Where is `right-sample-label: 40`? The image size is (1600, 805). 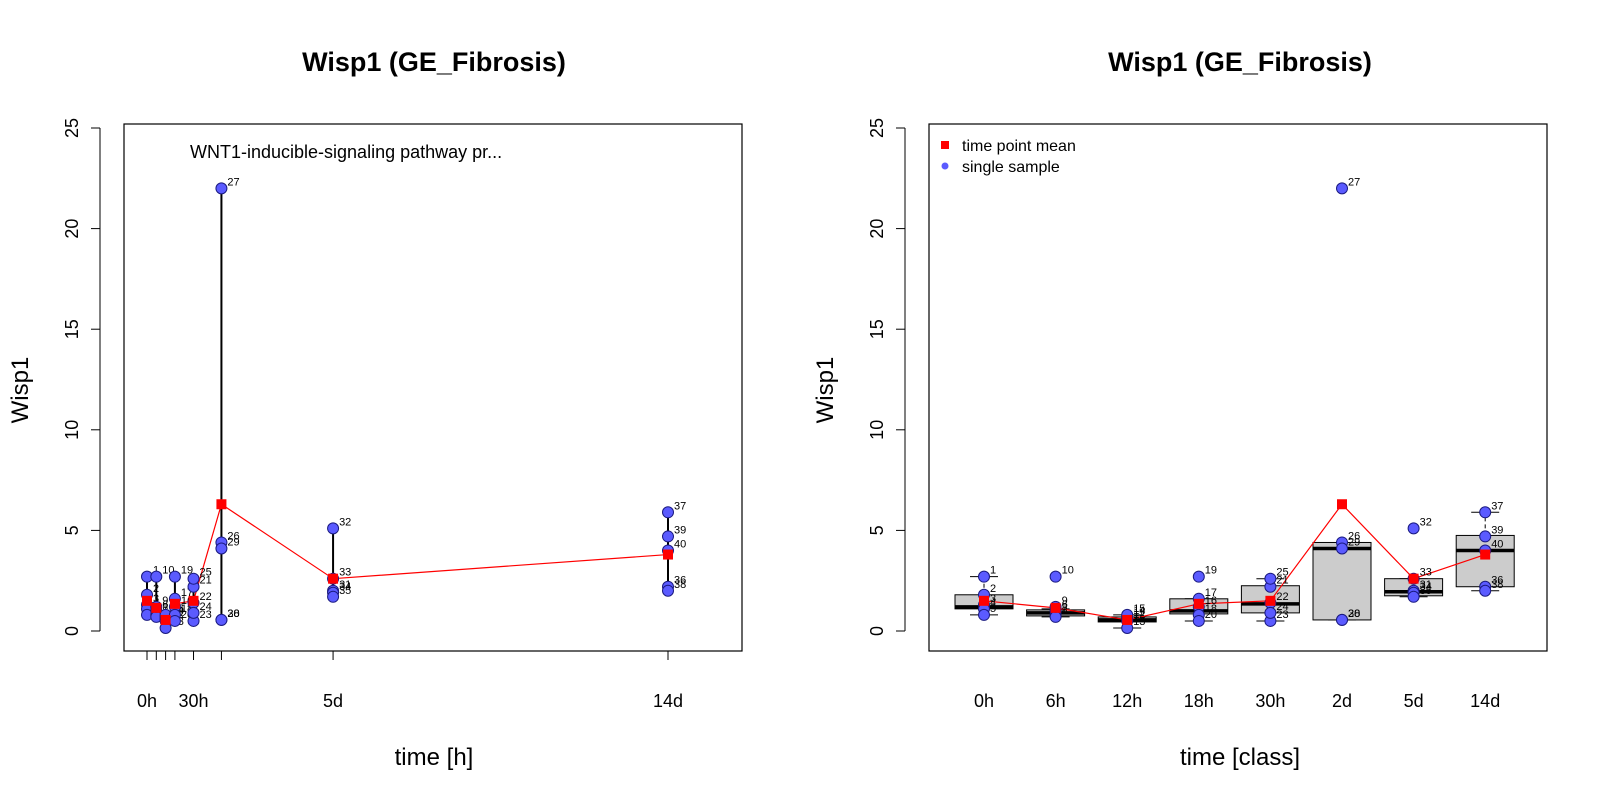
right-sample-label: 40 is located at coordinates (1497, 545).